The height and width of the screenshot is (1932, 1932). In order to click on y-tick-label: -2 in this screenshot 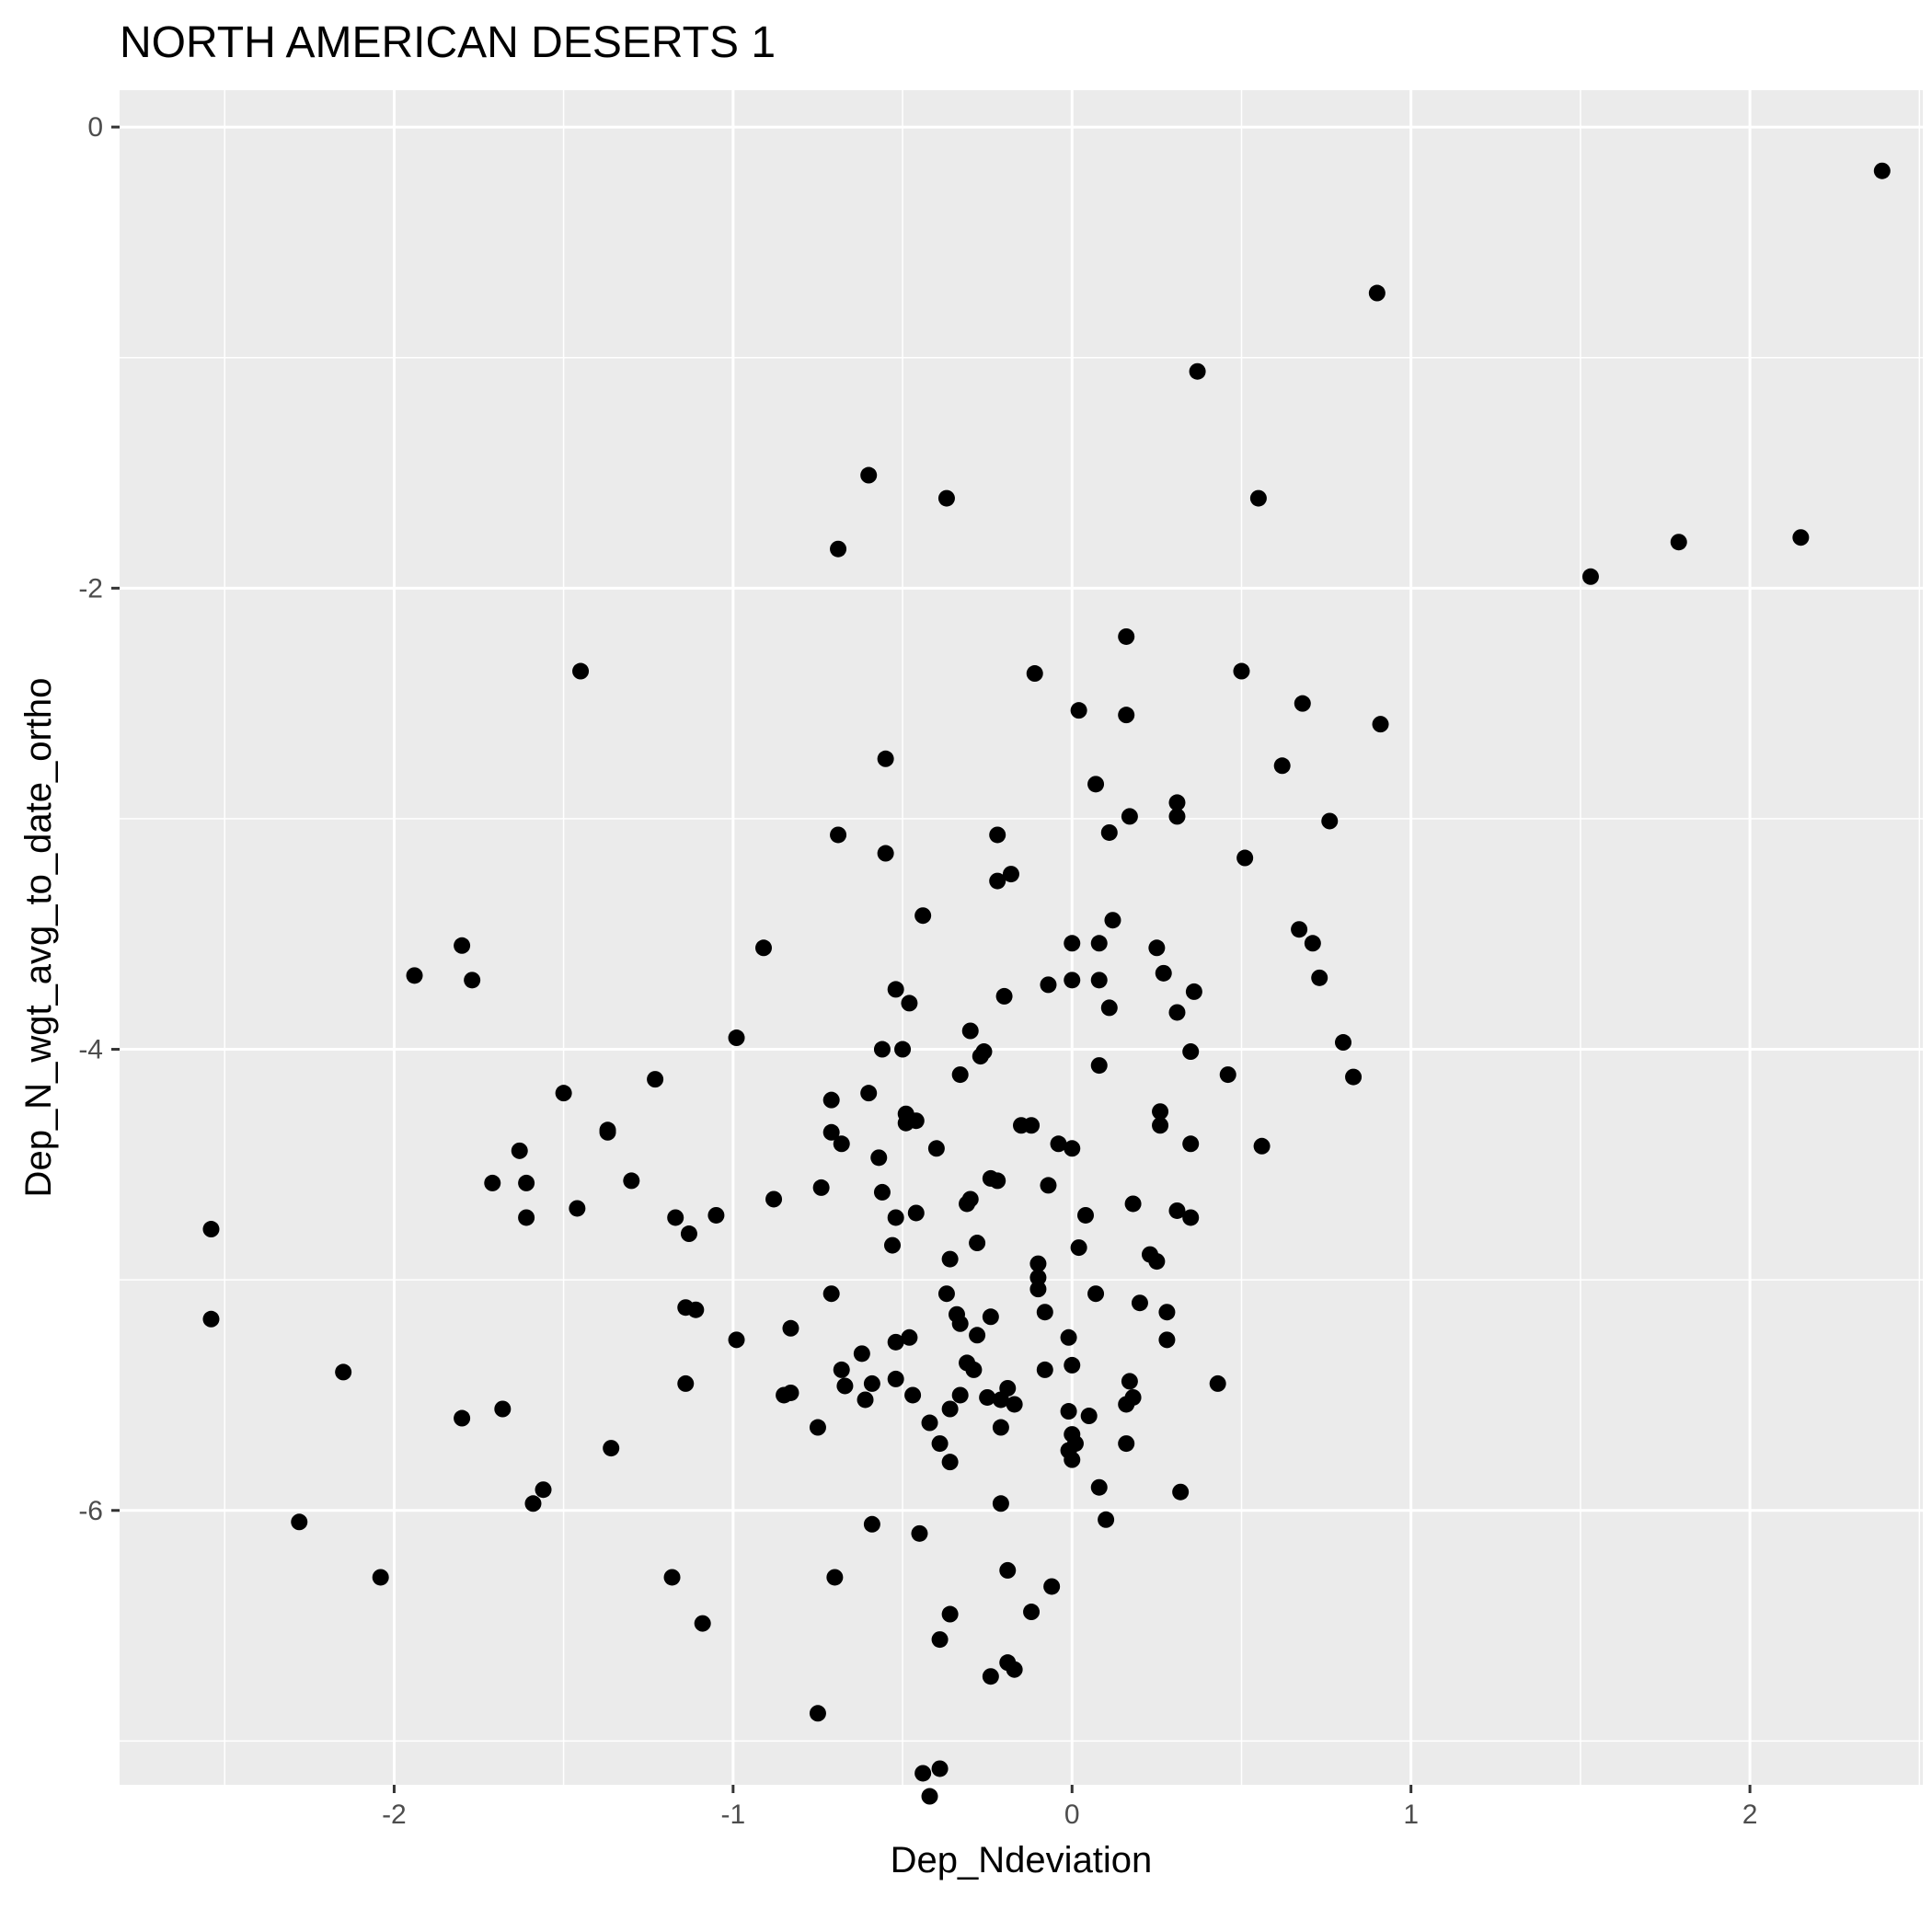, I will do `click(90, 588)`.